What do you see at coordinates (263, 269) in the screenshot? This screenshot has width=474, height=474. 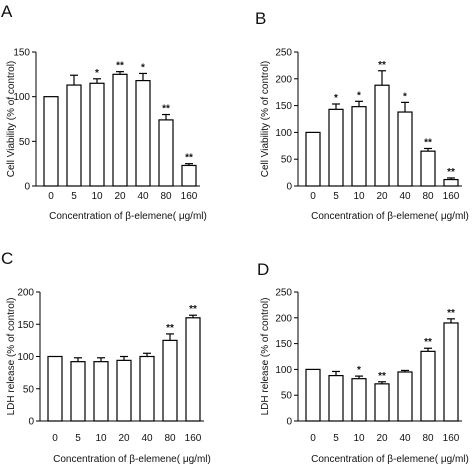 I see `panel-letter: D` at bounding box center [263, 269].